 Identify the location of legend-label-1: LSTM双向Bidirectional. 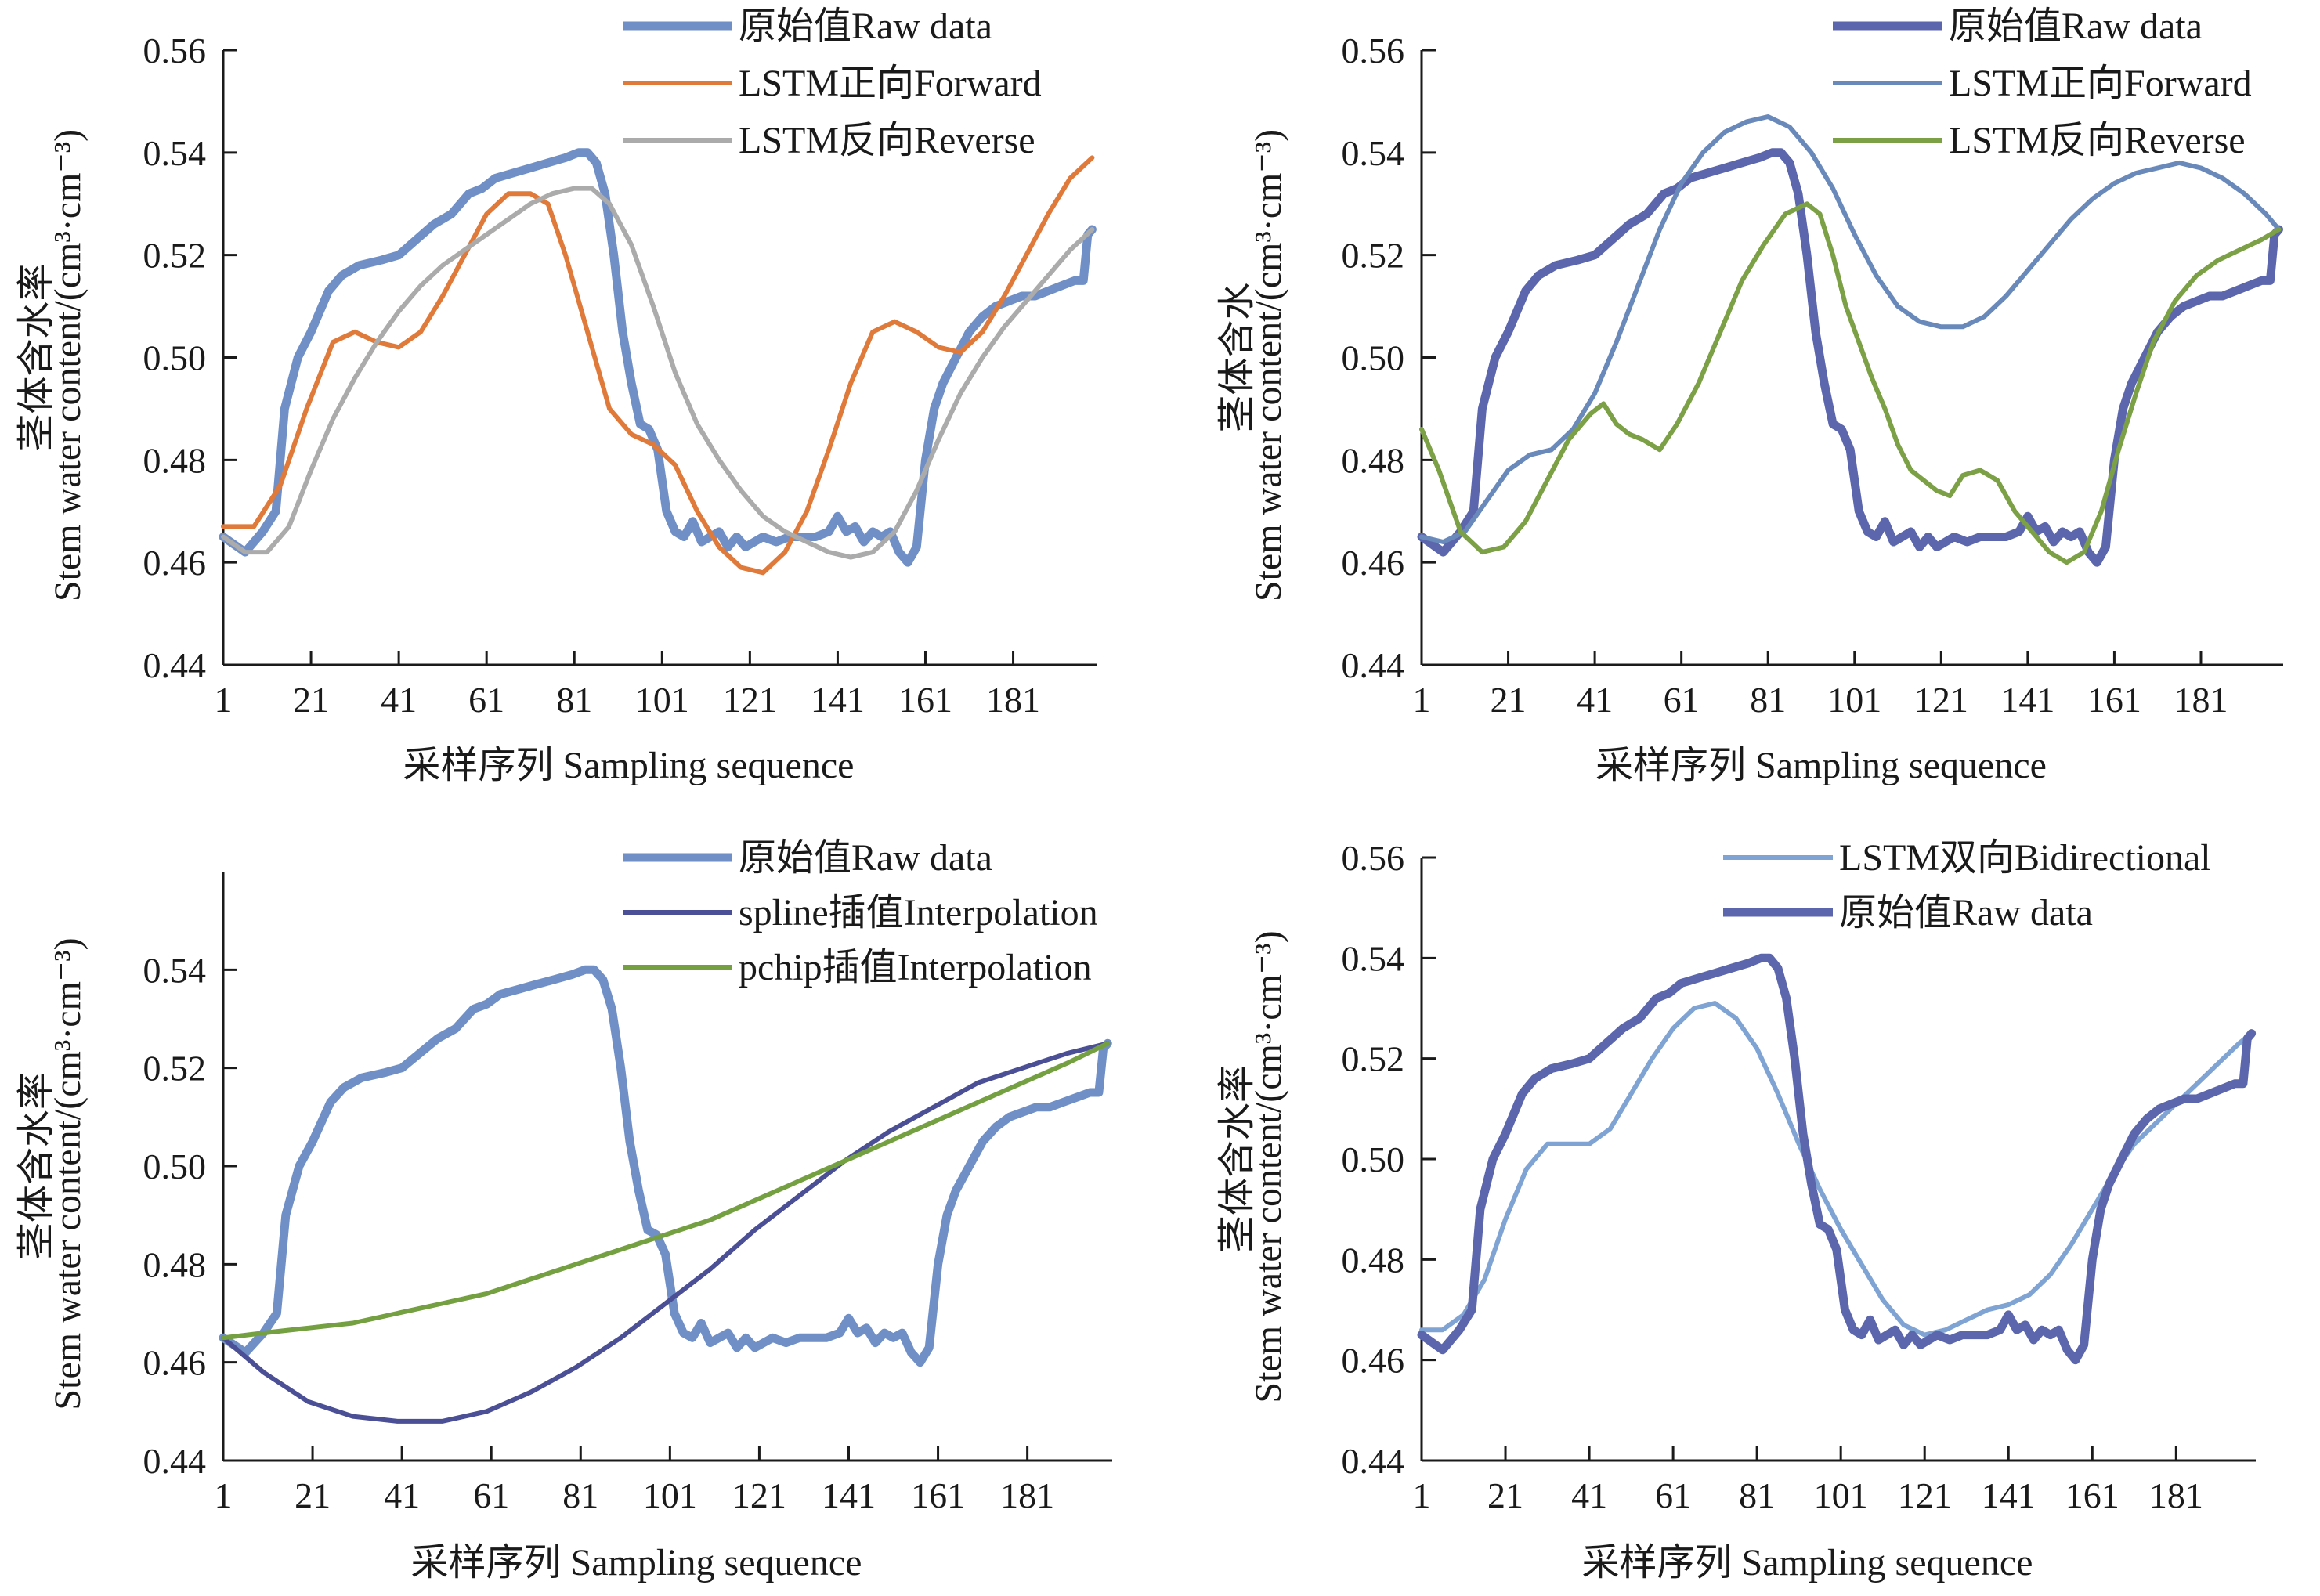
(2025, 858).